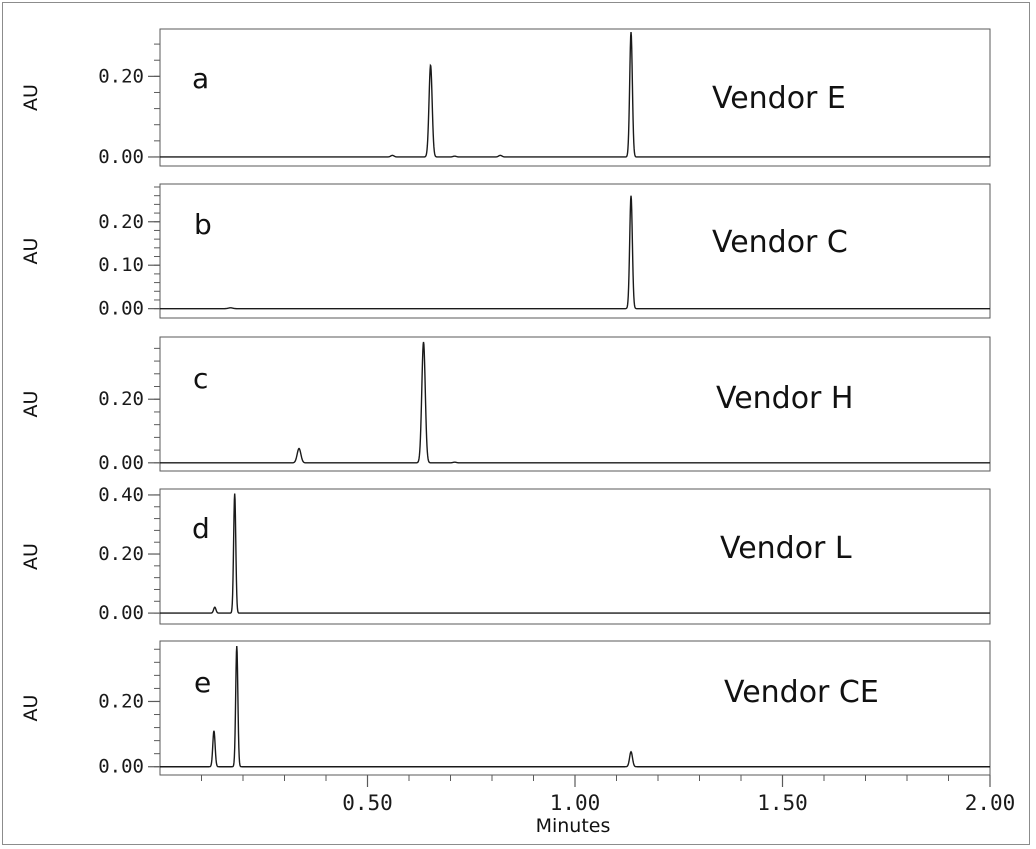 The height and width of the screenshot is (849, 1036). I want to click on x-tick-label: 1.00, so click(575, 803).